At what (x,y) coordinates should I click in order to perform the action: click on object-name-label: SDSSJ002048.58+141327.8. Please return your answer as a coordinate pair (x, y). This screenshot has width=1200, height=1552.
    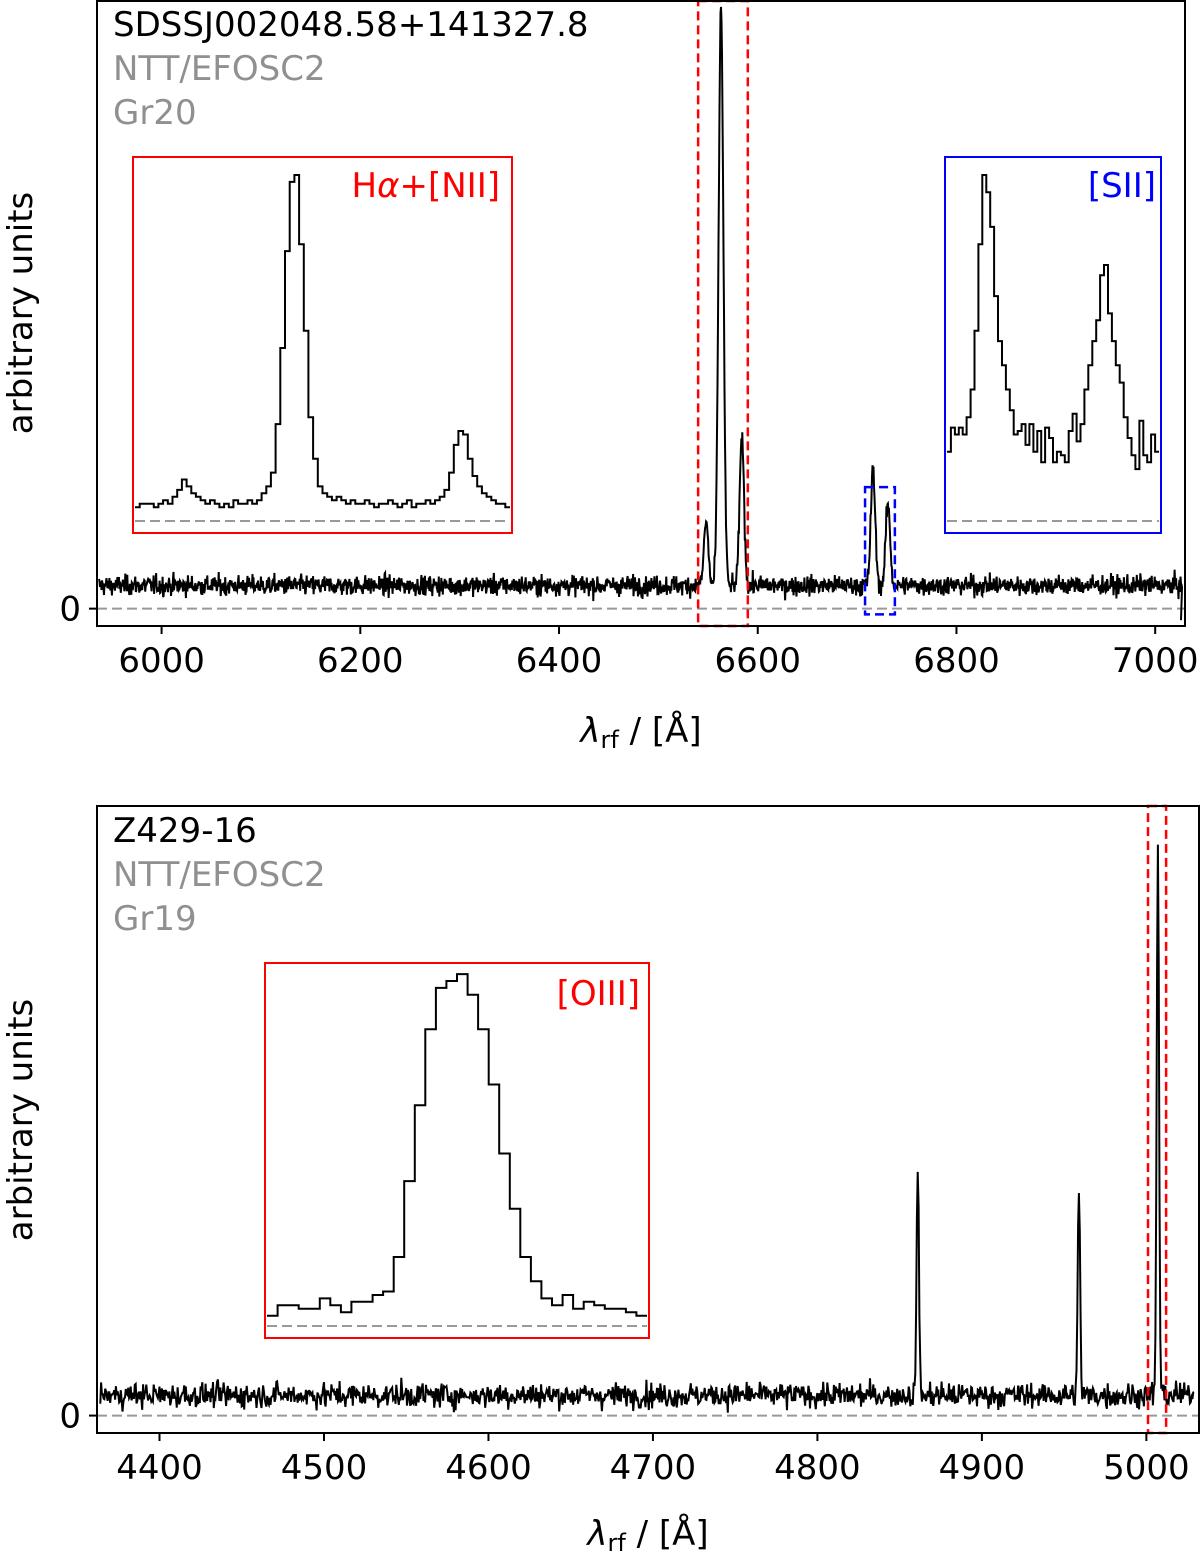
    Looking at the image, I should click on (351, 25).